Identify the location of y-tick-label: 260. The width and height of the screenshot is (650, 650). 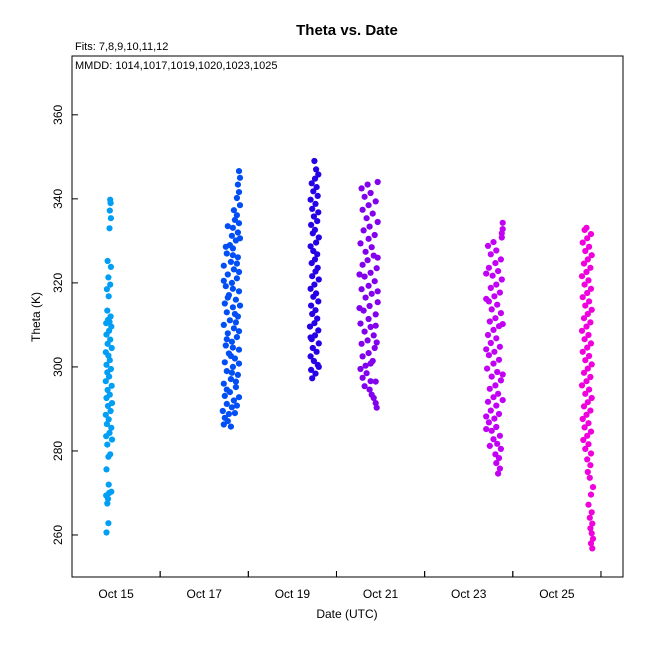
(58, 535).